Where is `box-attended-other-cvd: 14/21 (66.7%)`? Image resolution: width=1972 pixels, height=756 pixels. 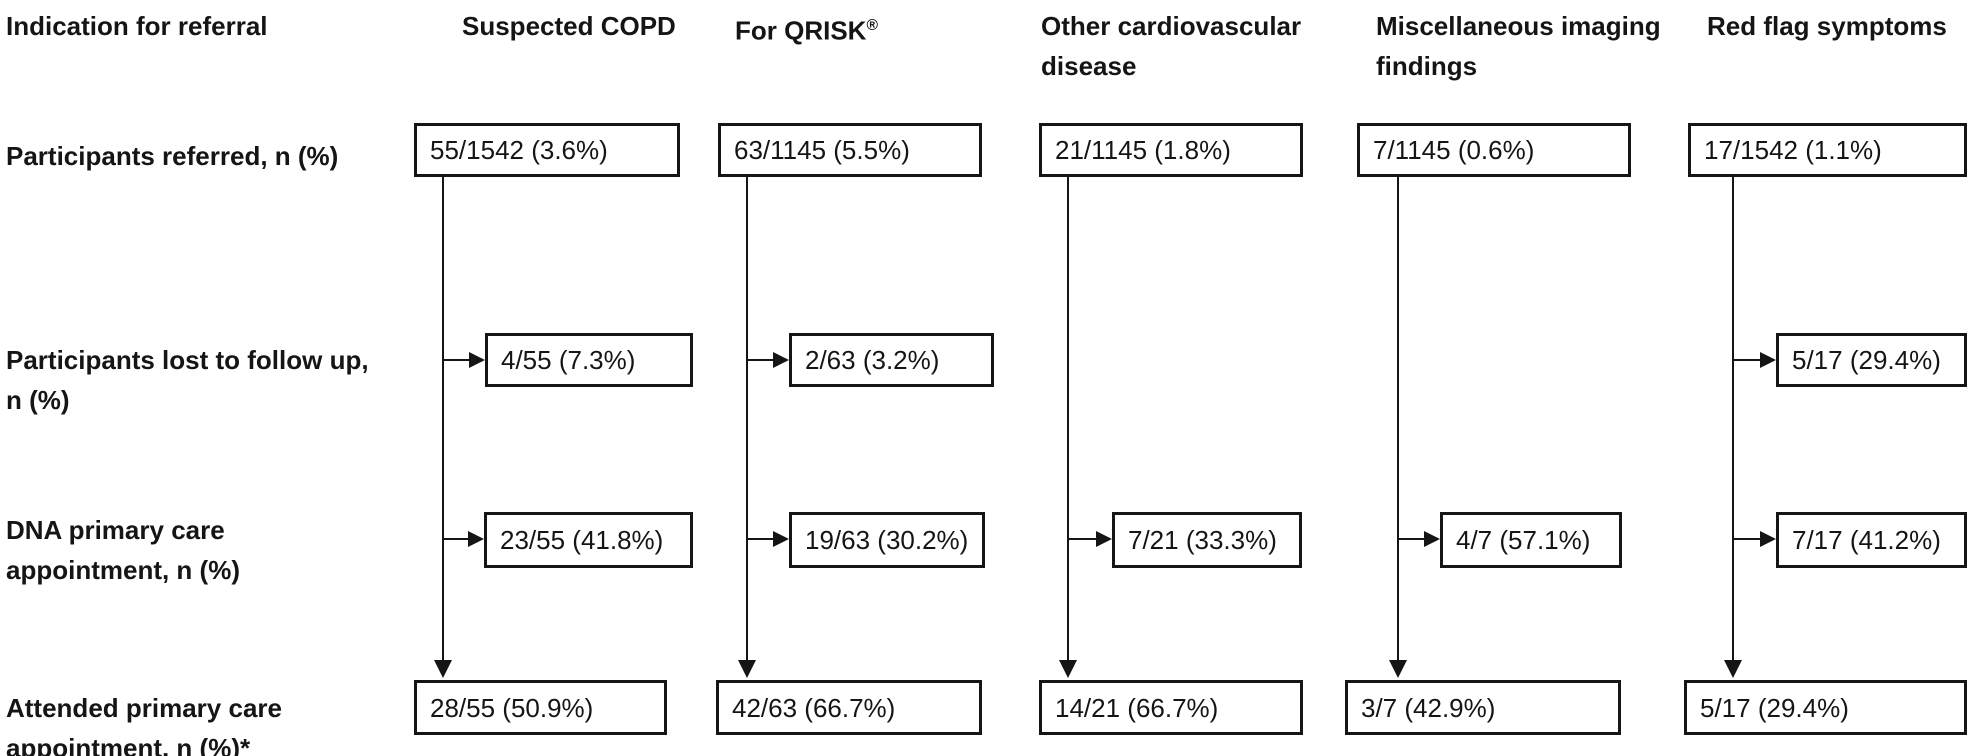
box-attended-other-cvd: 14/21 (66.7%) is located at coordinates (1171, 707).